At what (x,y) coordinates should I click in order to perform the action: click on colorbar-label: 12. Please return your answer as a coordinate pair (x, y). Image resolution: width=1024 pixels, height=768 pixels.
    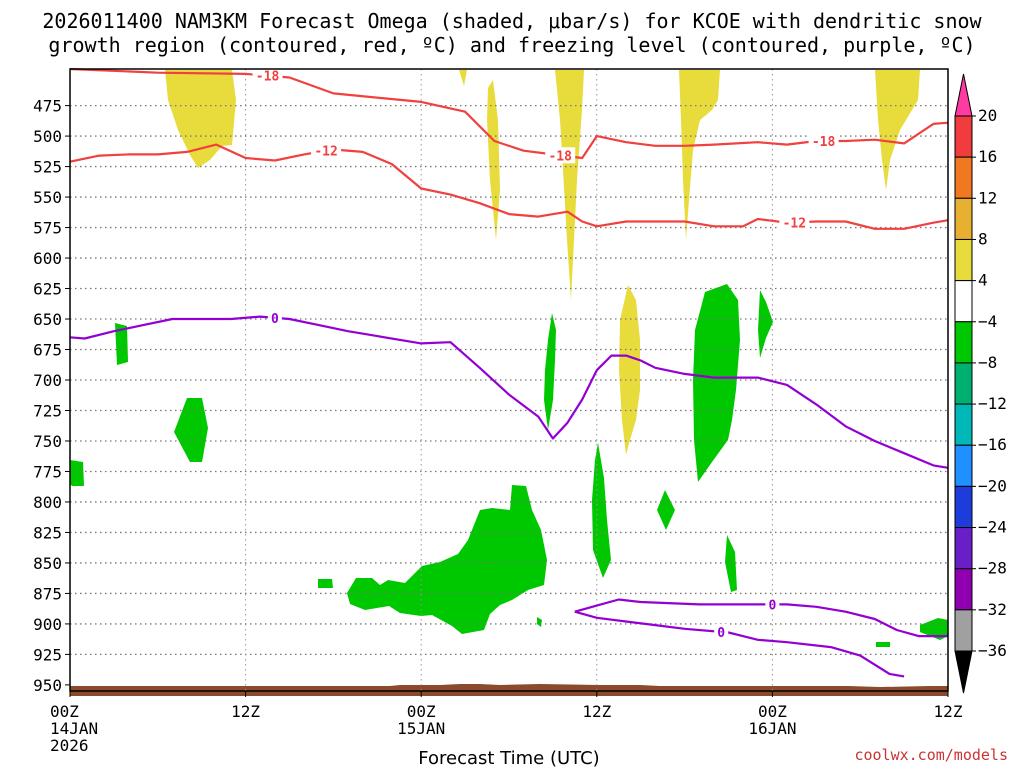
    Looking at the image, I should click on (987, 197).